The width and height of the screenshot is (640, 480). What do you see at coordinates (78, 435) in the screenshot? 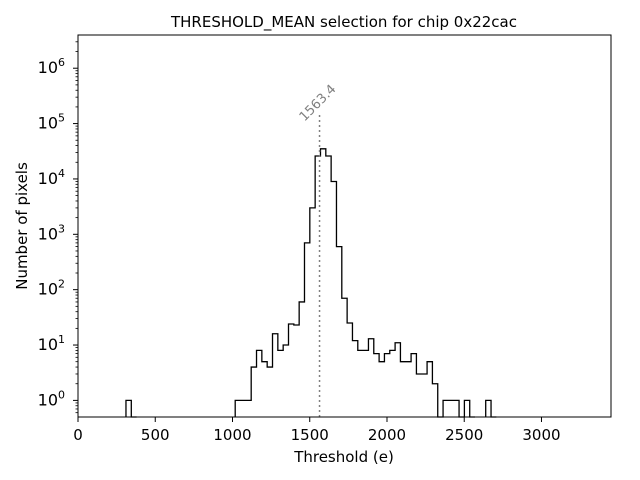
I see `x-tick-label: 0` at bounding box center [78, 435].